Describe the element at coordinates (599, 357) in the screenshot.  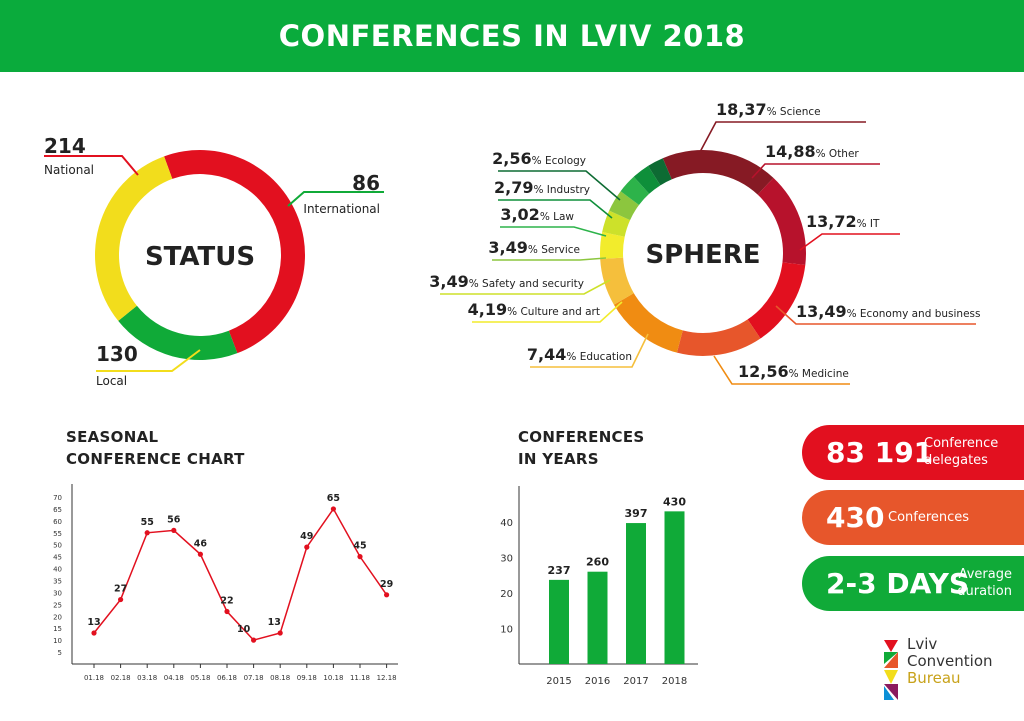
I see `sphere-label-text-5: % Education` at that location.